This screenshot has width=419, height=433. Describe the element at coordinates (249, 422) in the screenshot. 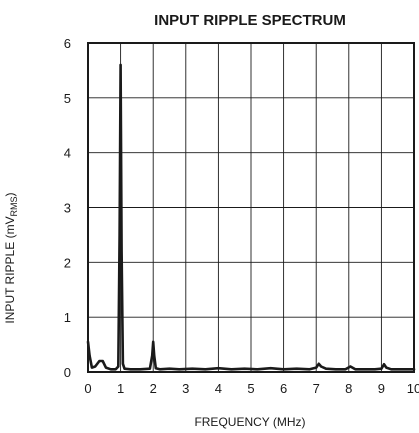

I see `x-axis-label: FREQUENCY (MHz)` at that location.